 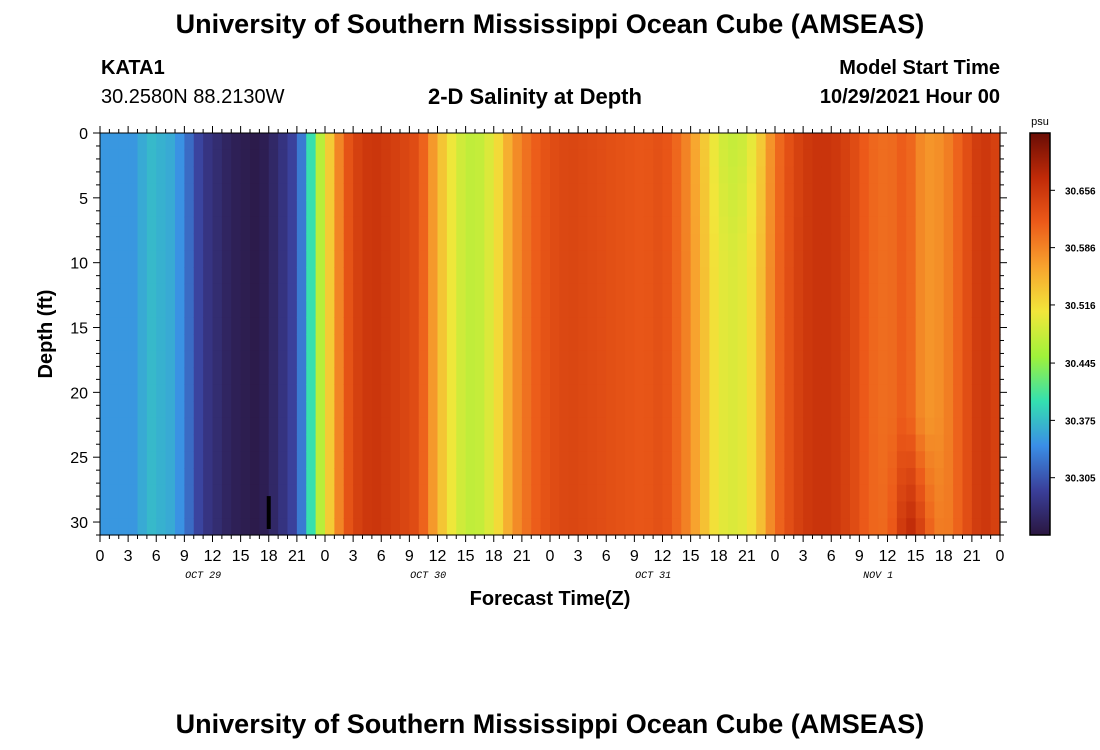 I want to click on x-tick-label: 0, so click(x=775, y=556).